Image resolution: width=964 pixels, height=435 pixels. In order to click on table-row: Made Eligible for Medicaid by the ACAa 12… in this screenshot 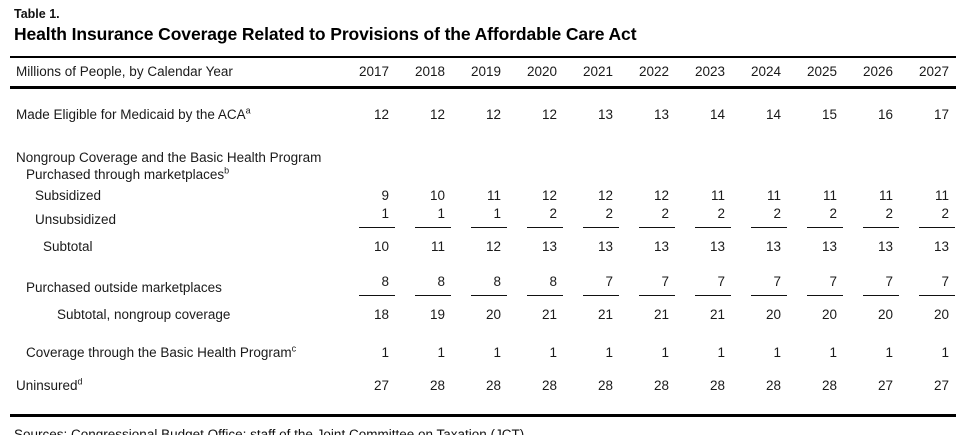, I will do `click(483, 106)`.